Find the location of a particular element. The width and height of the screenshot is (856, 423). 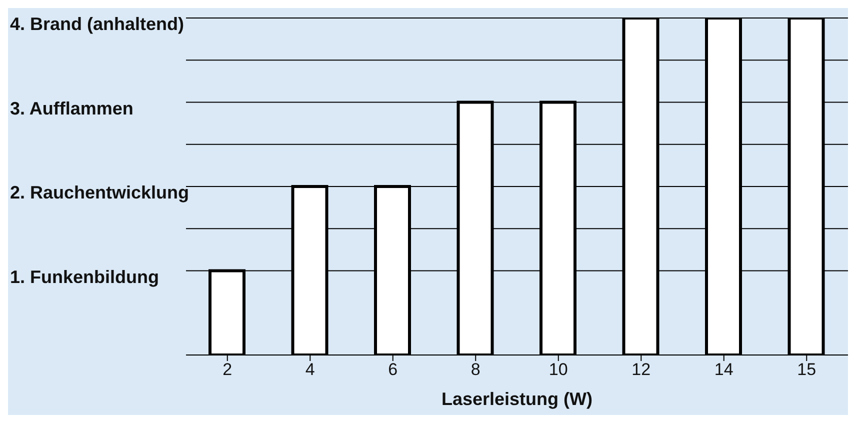

x-tick-label: 10 is located at coordinates (558, 370).